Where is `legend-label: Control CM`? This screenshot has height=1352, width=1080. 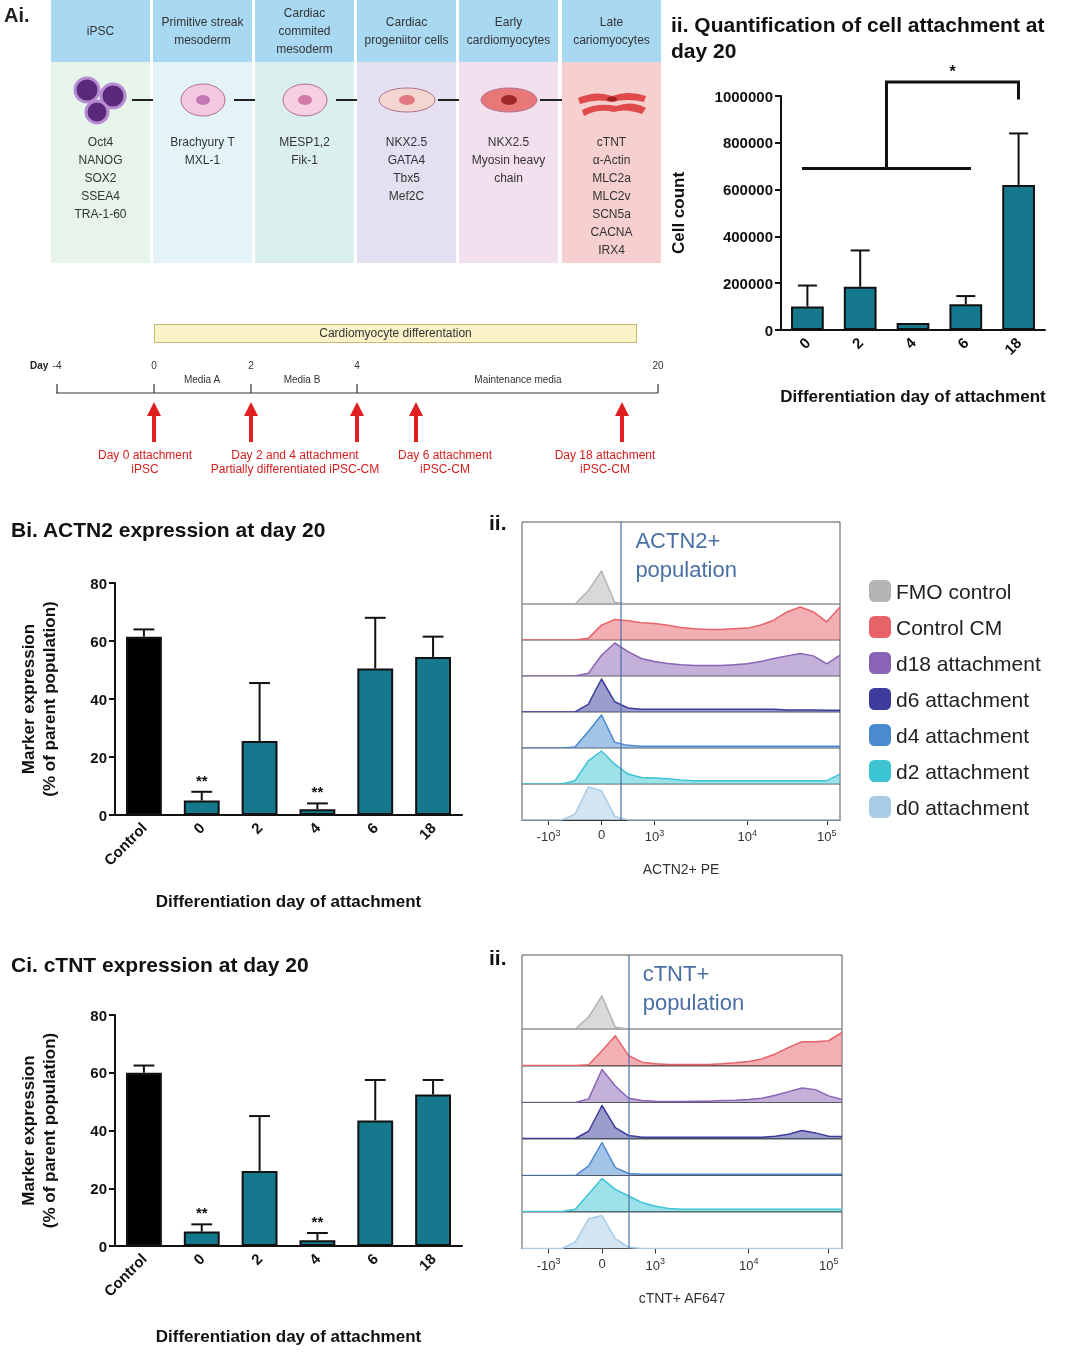
legend-label: Control CM is located at coordinates (949, 627).